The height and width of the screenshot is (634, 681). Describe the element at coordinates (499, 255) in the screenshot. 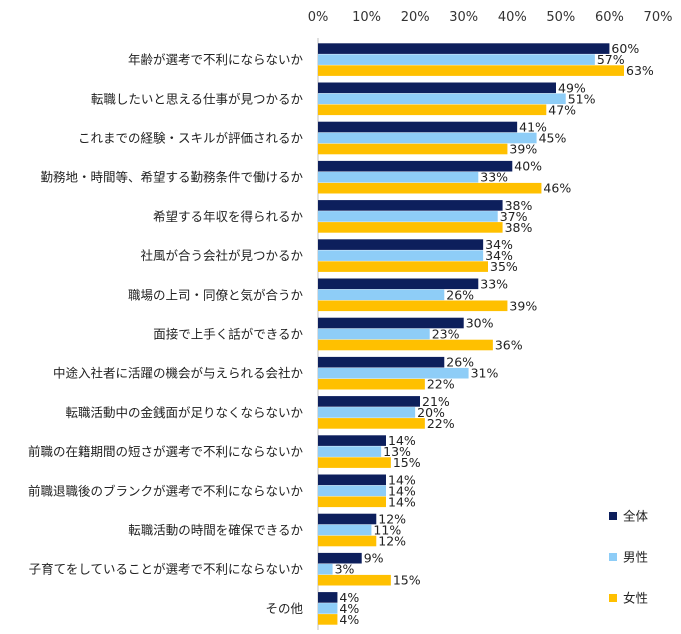

I see `data-label: 34%` at that location.